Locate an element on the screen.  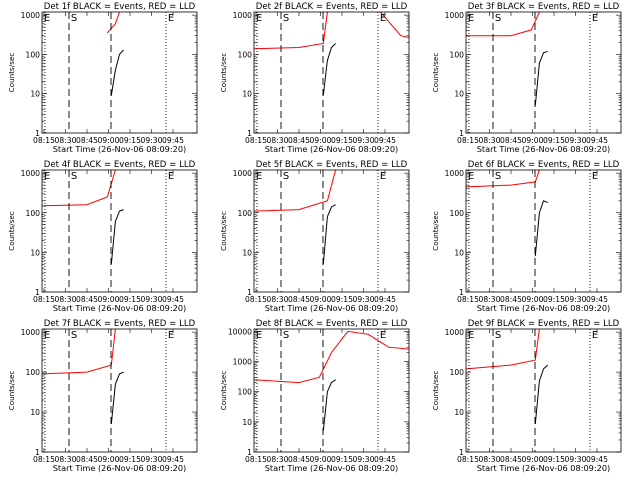
panel-title: Det 5f BLACK = Events, RED = LLD is located at coordinates (332, 165).